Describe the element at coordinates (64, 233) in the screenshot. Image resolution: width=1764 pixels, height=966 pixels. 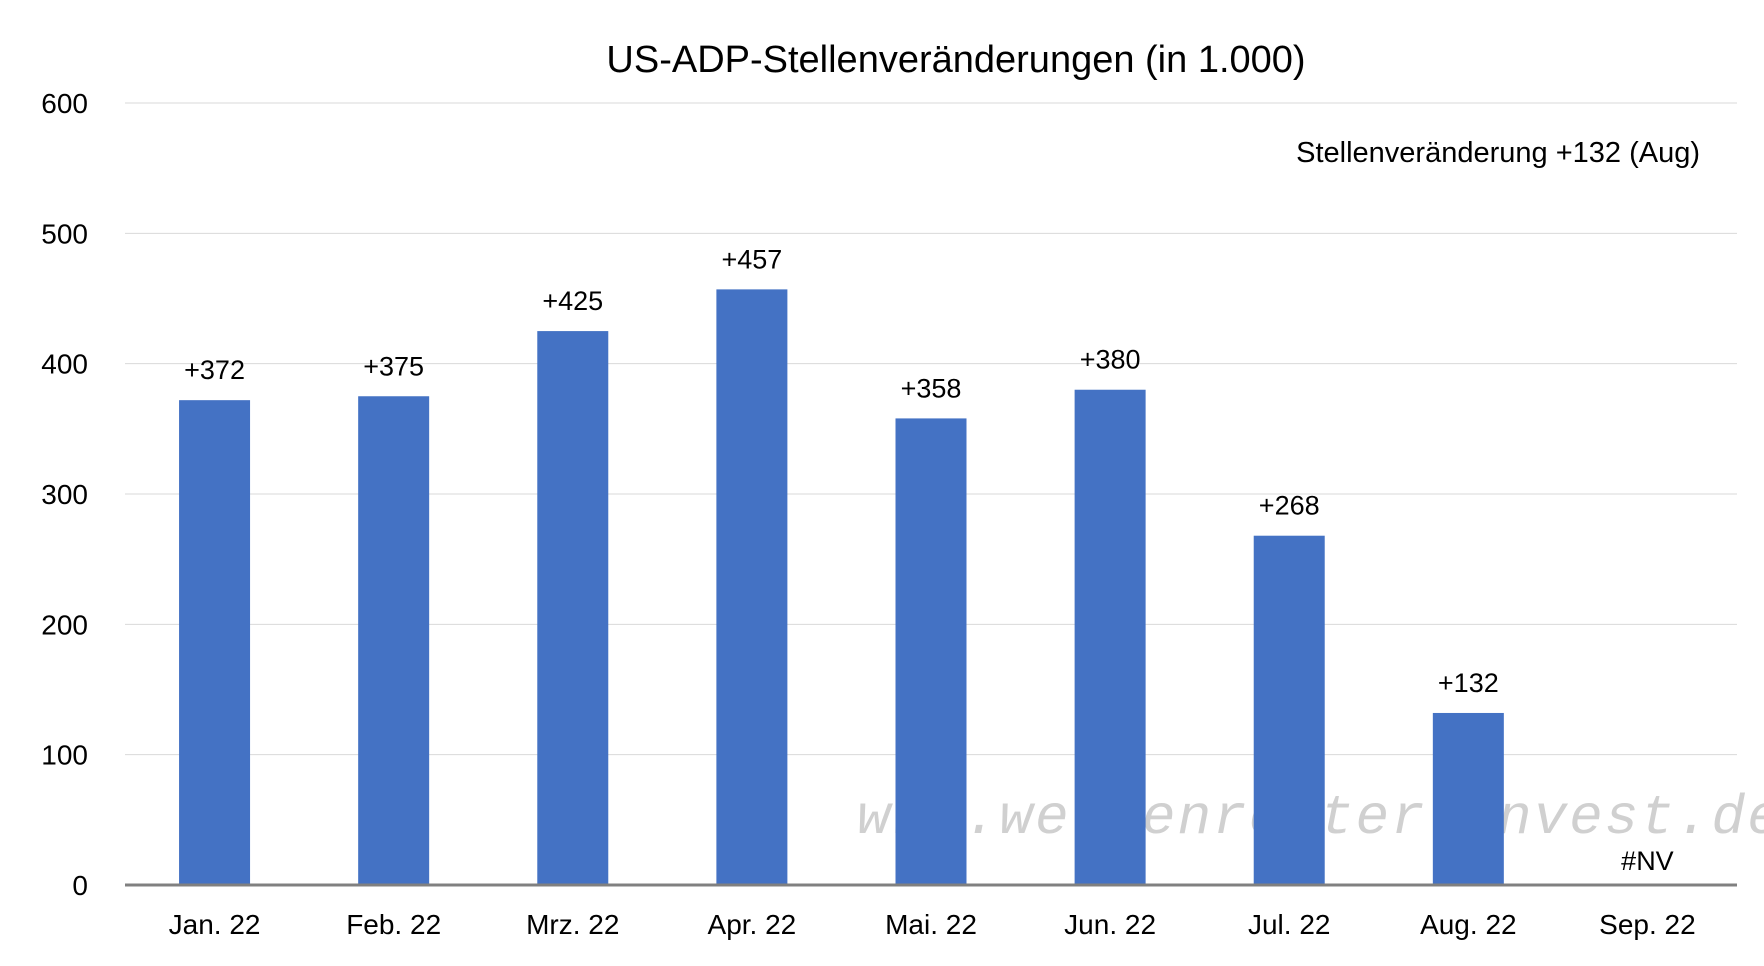
I see `y-tick-label: 500` at that location.